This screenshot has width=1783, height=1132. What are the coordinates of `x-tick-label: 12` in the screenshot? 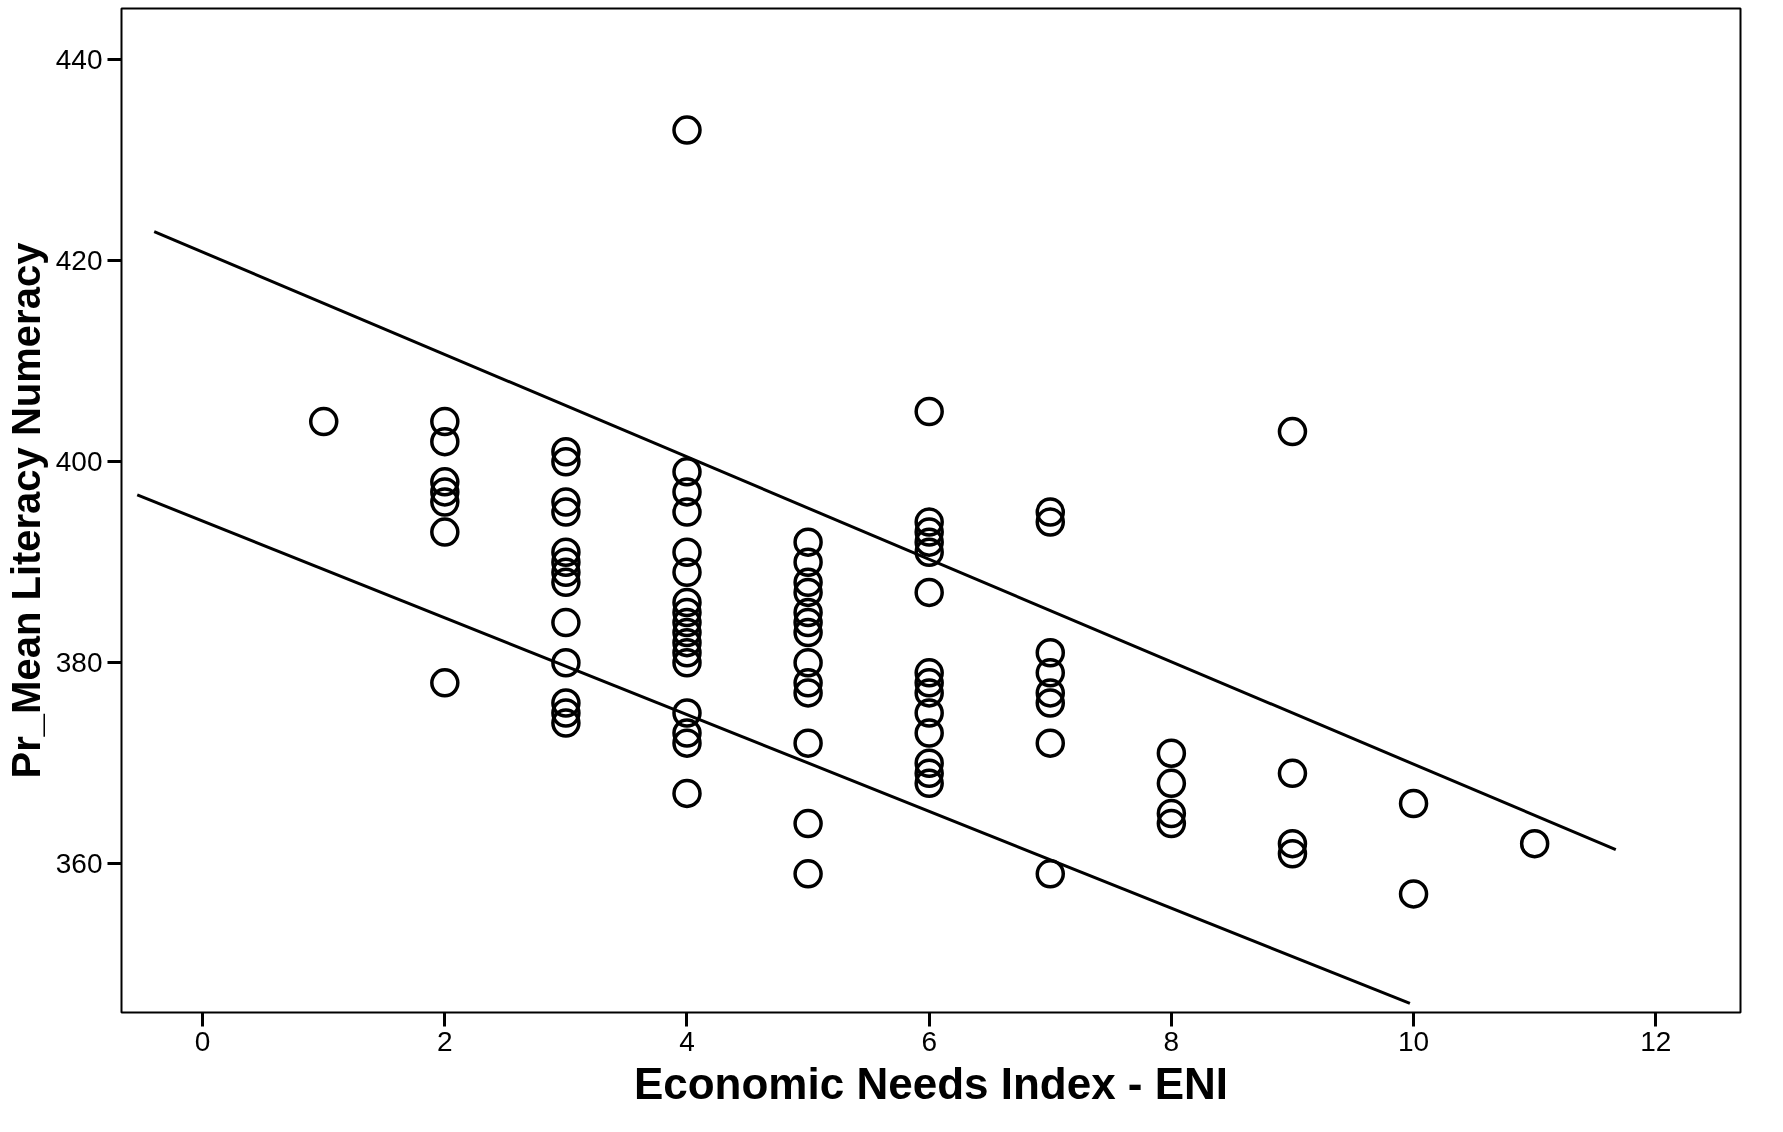 It's located at (1656, 1041).